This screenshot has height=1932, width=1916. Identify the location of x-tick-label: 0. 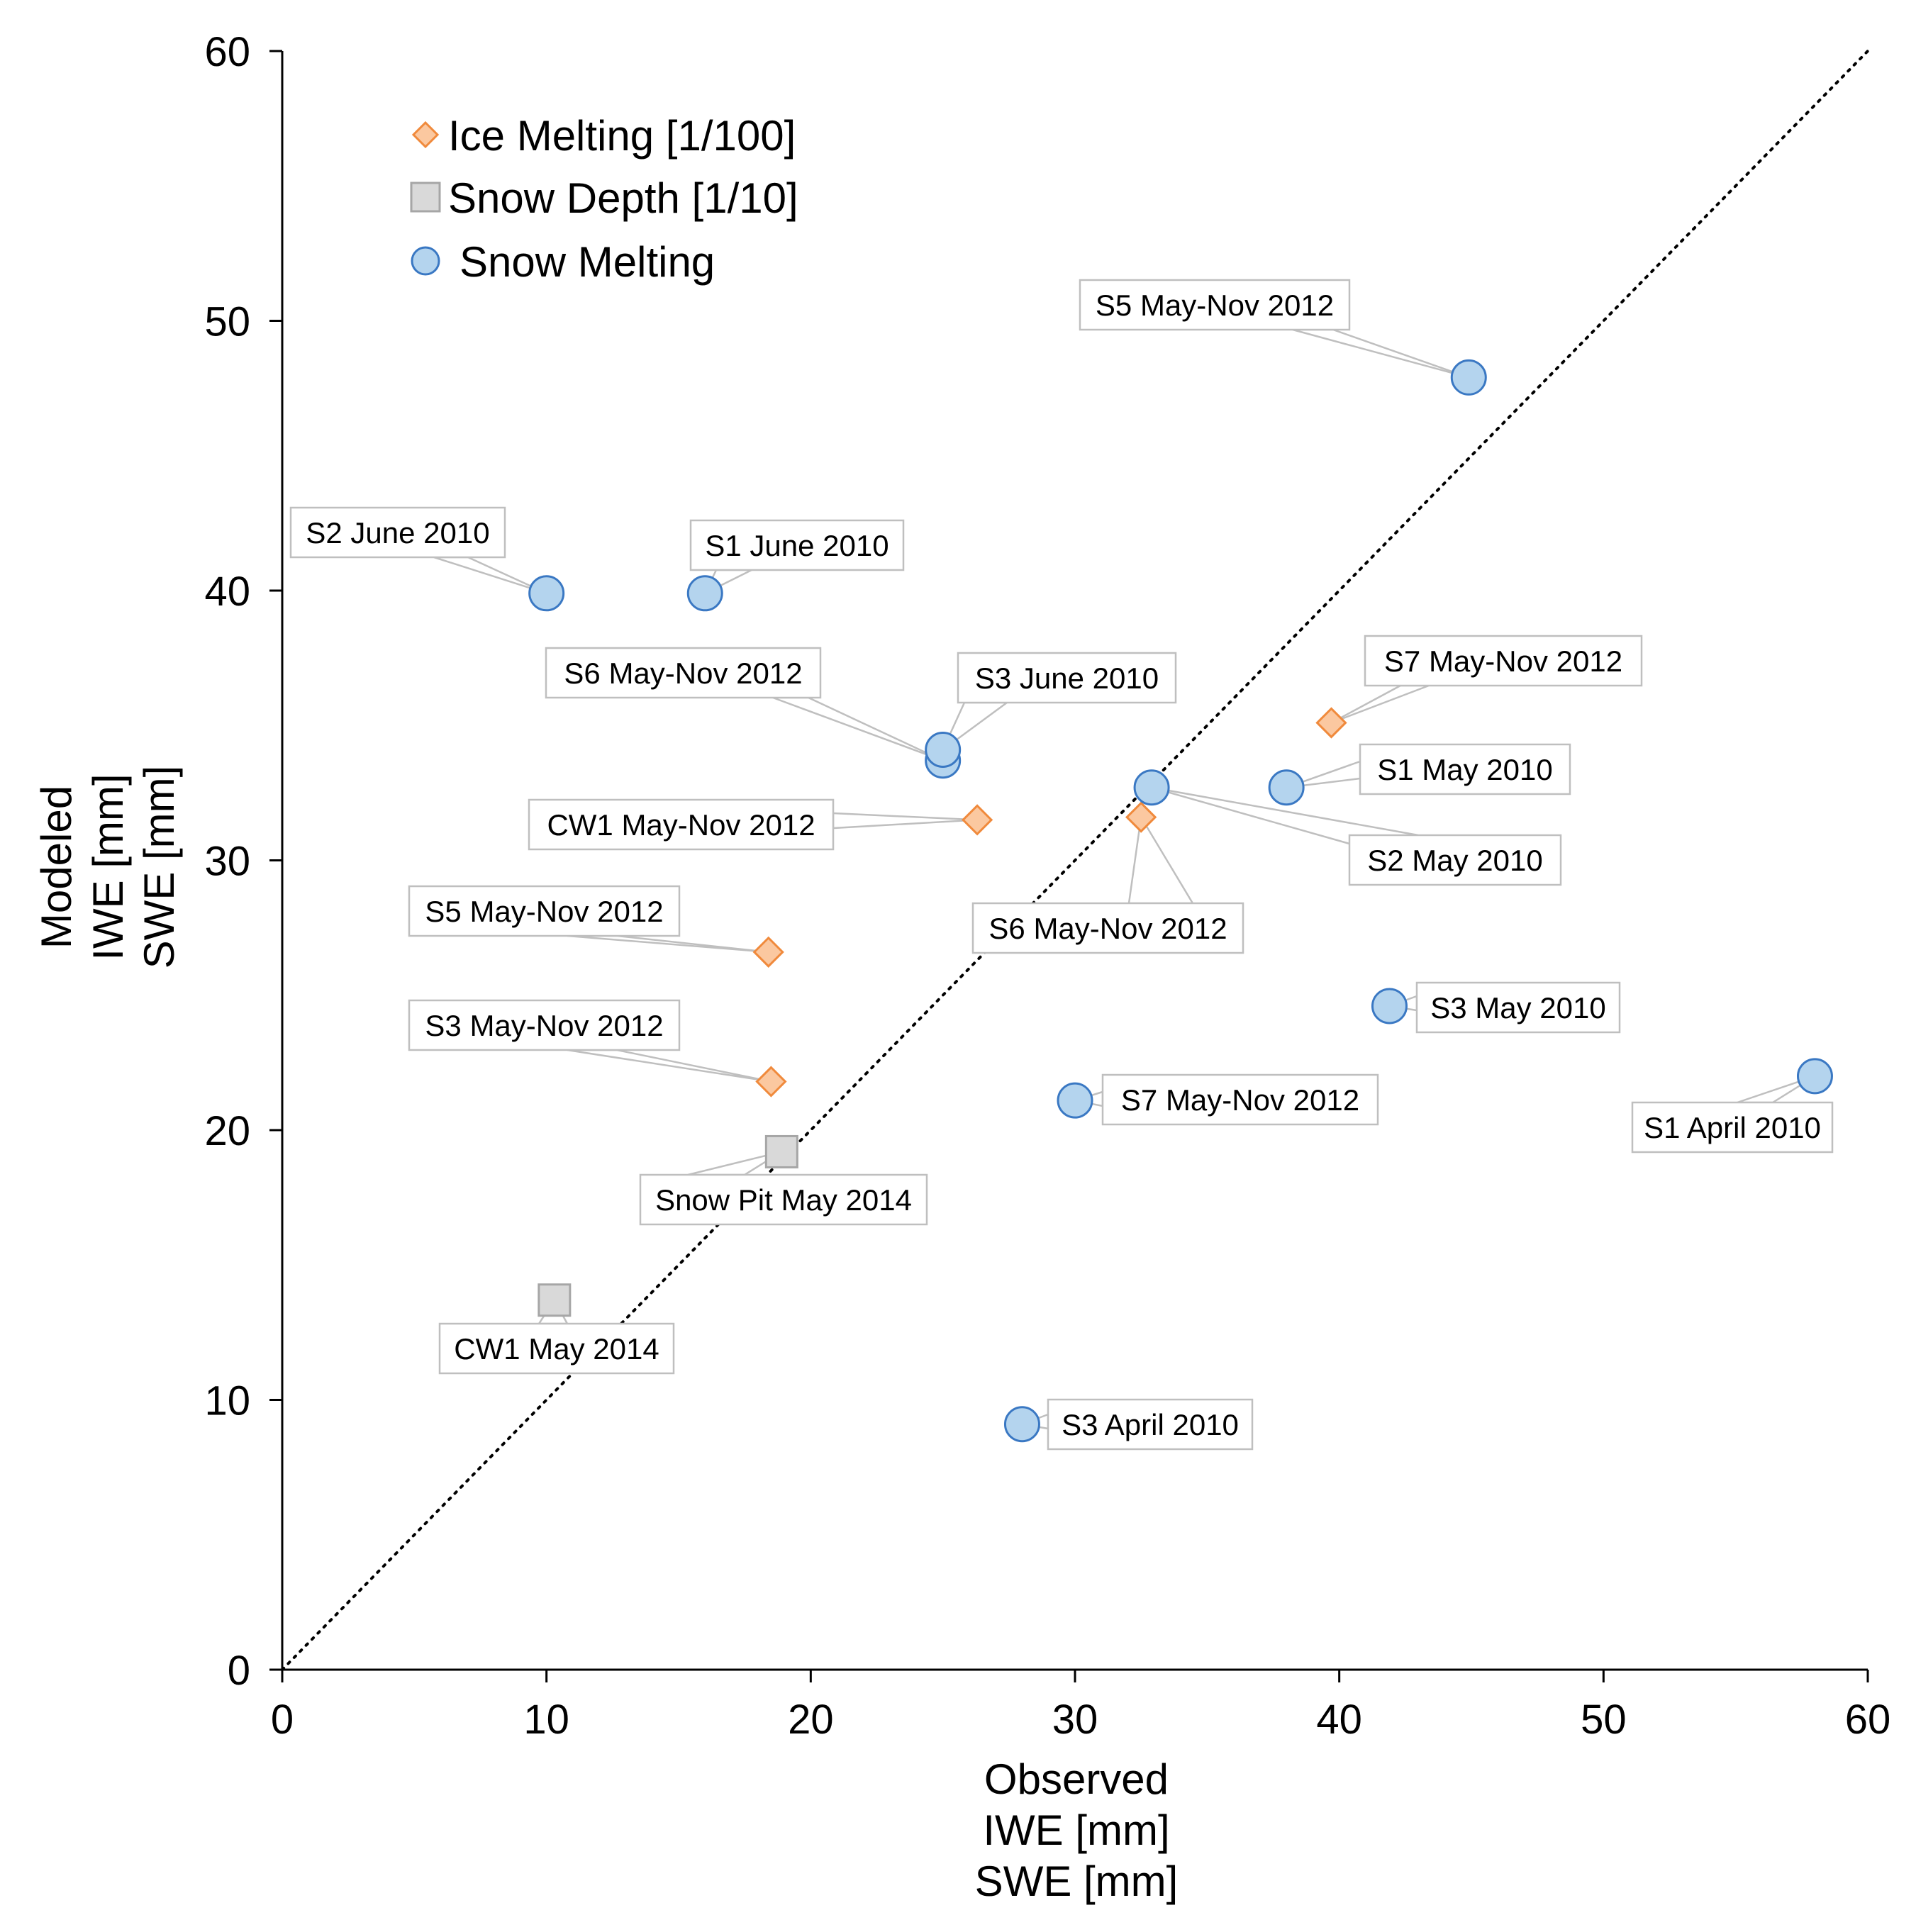
(282, 1720).